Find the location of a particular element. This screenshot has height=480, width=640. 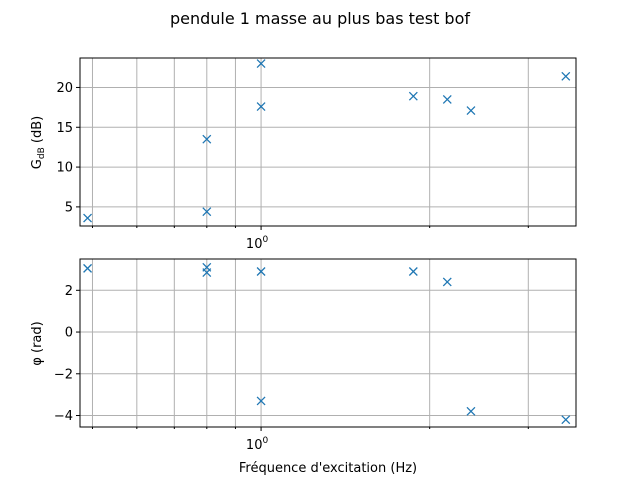

y-tick-label: −2 is located at coordinates (63, 374).